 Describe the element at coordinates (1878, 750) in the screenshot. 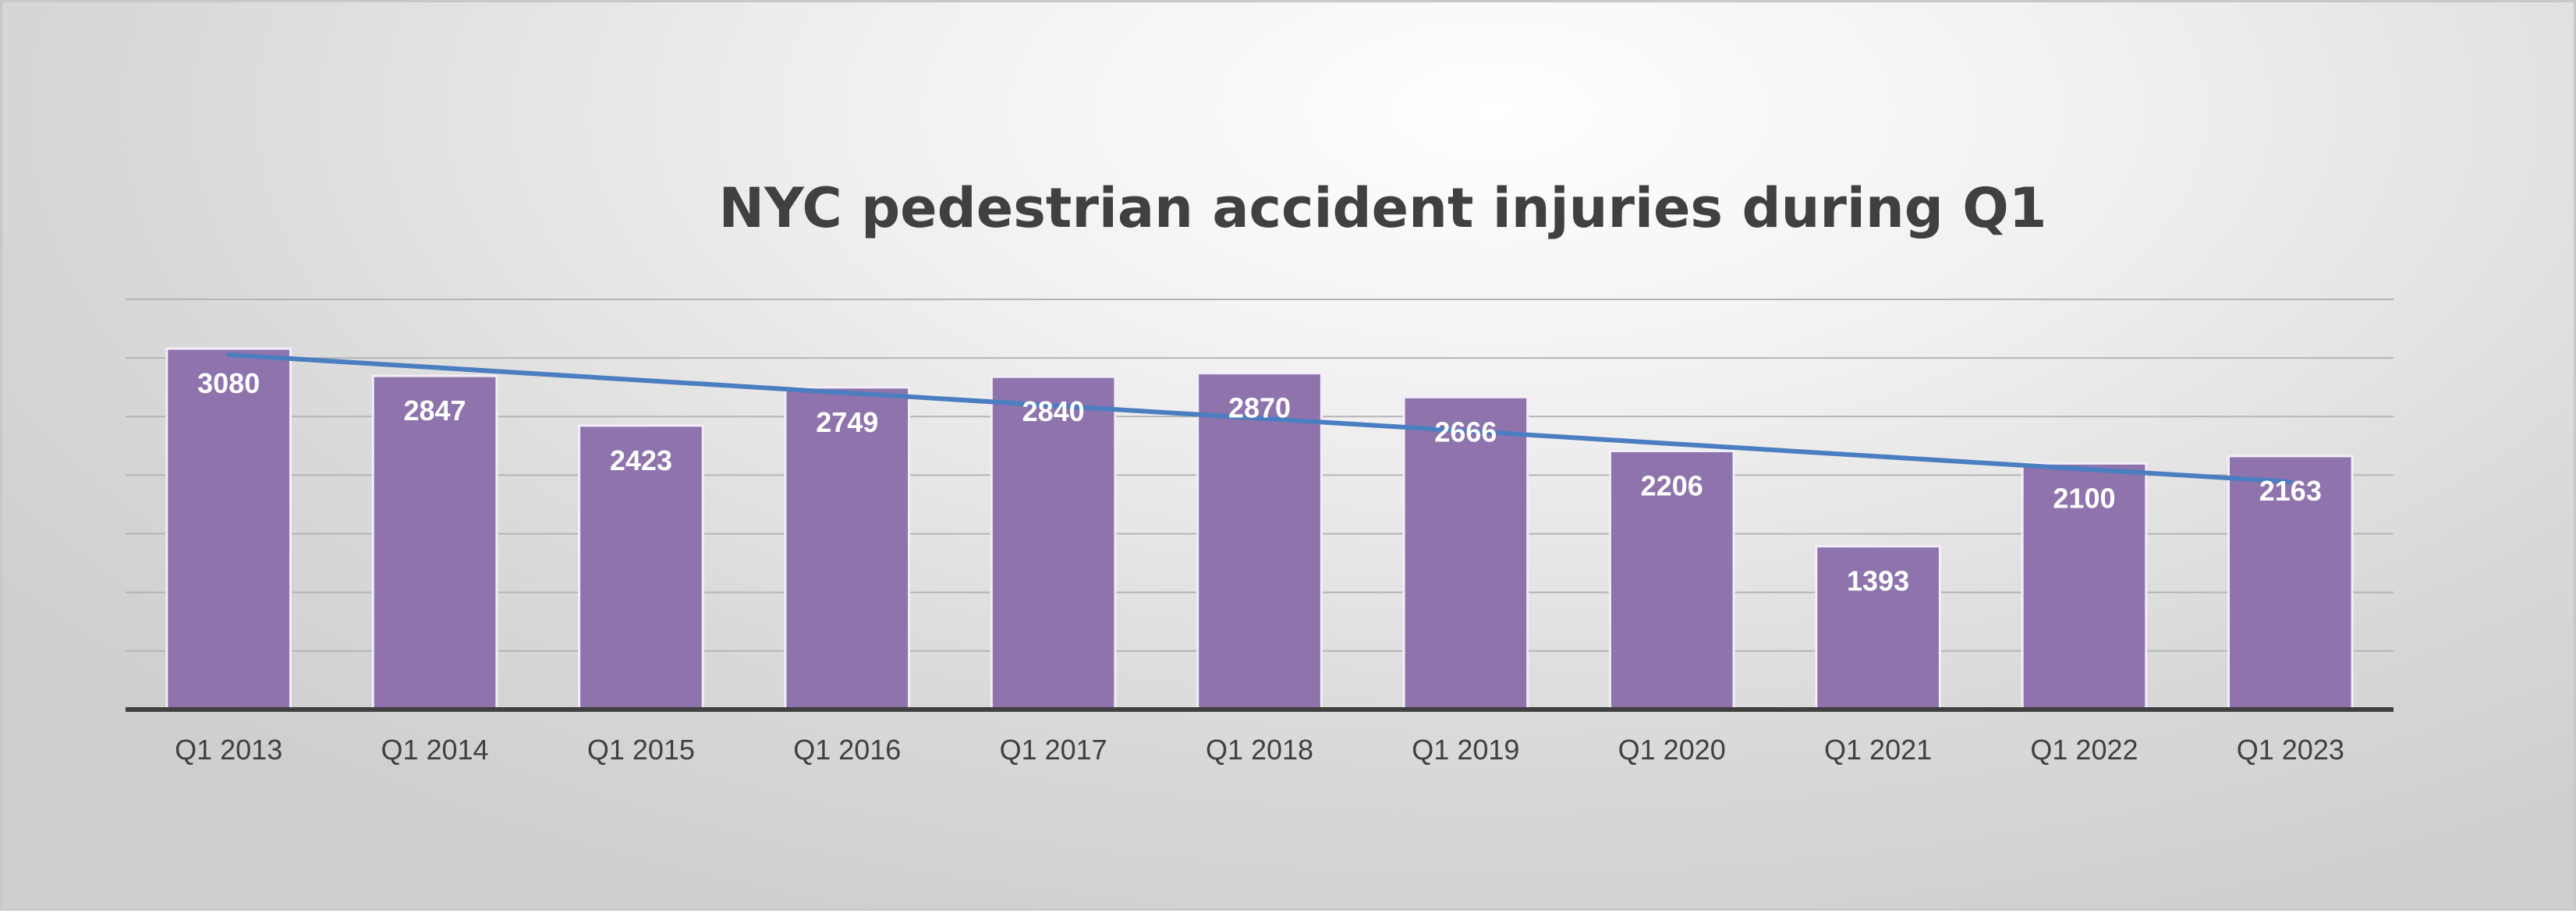

I see `x-tick-label: Q1 2021` at that location.